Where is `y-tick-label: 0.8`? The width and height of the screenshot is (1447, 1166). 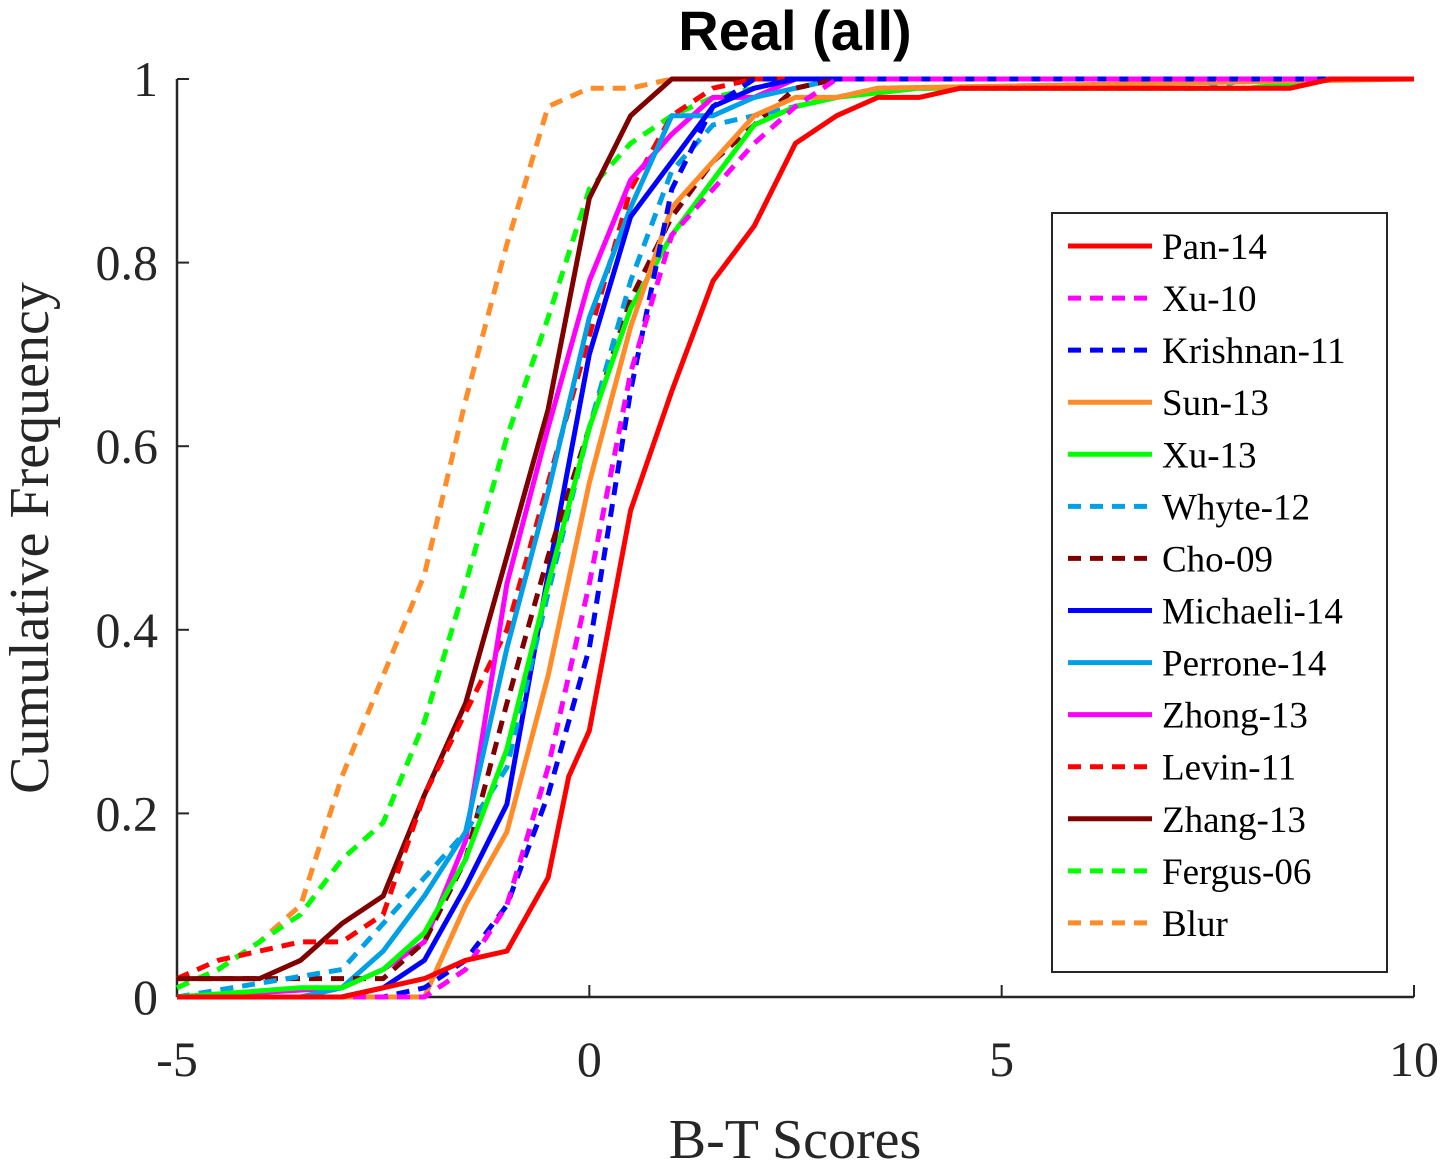 y-tick-label: 0.8 is located at coordinates (127, 263).